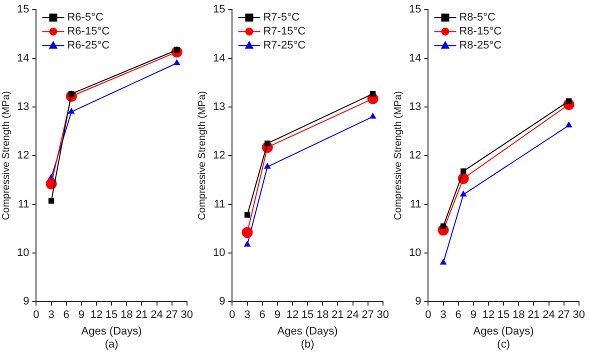 The height and width of the screenshot is (352, 589). Describe the element at coordinates (111, 344) in the screenshot. I see `text: (a)` at that location.